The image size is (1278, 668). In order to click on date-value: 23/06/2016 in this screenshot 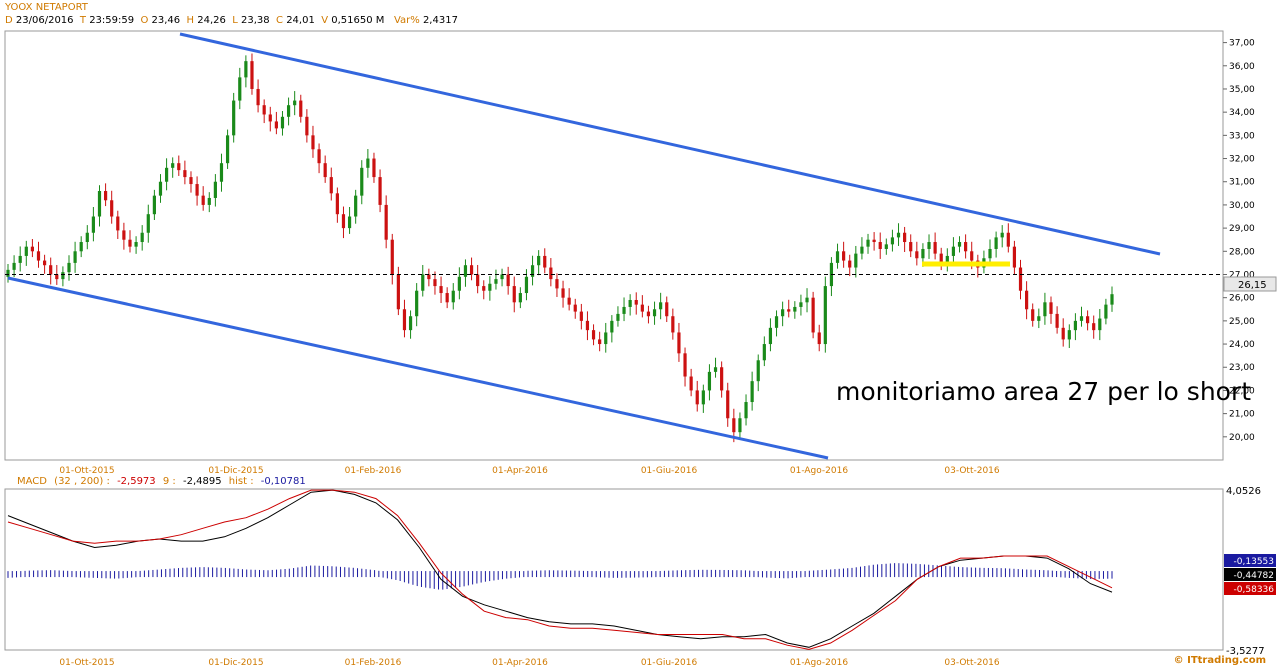, I will do `click(44, 20)`.